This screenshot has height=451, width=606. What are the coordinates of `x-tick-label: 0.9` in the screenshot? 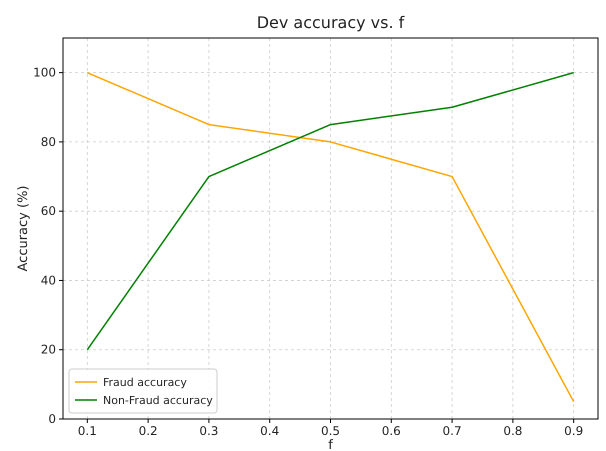 It's located at (574, 431).